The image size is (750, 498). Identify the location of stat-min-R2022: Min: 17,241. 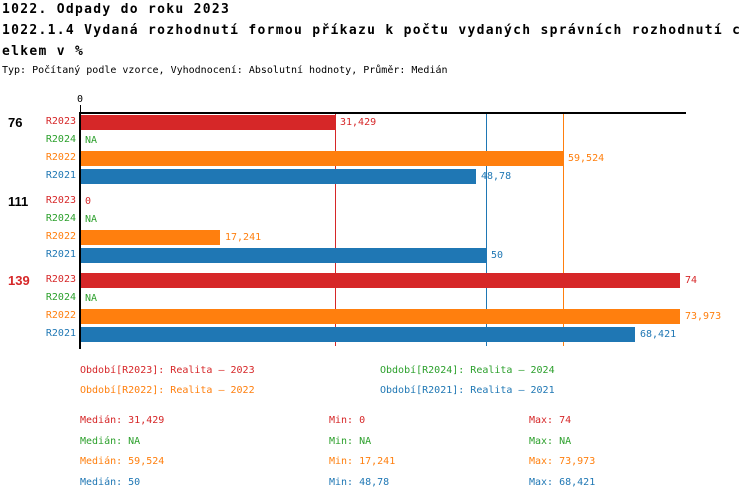
(362, 461).